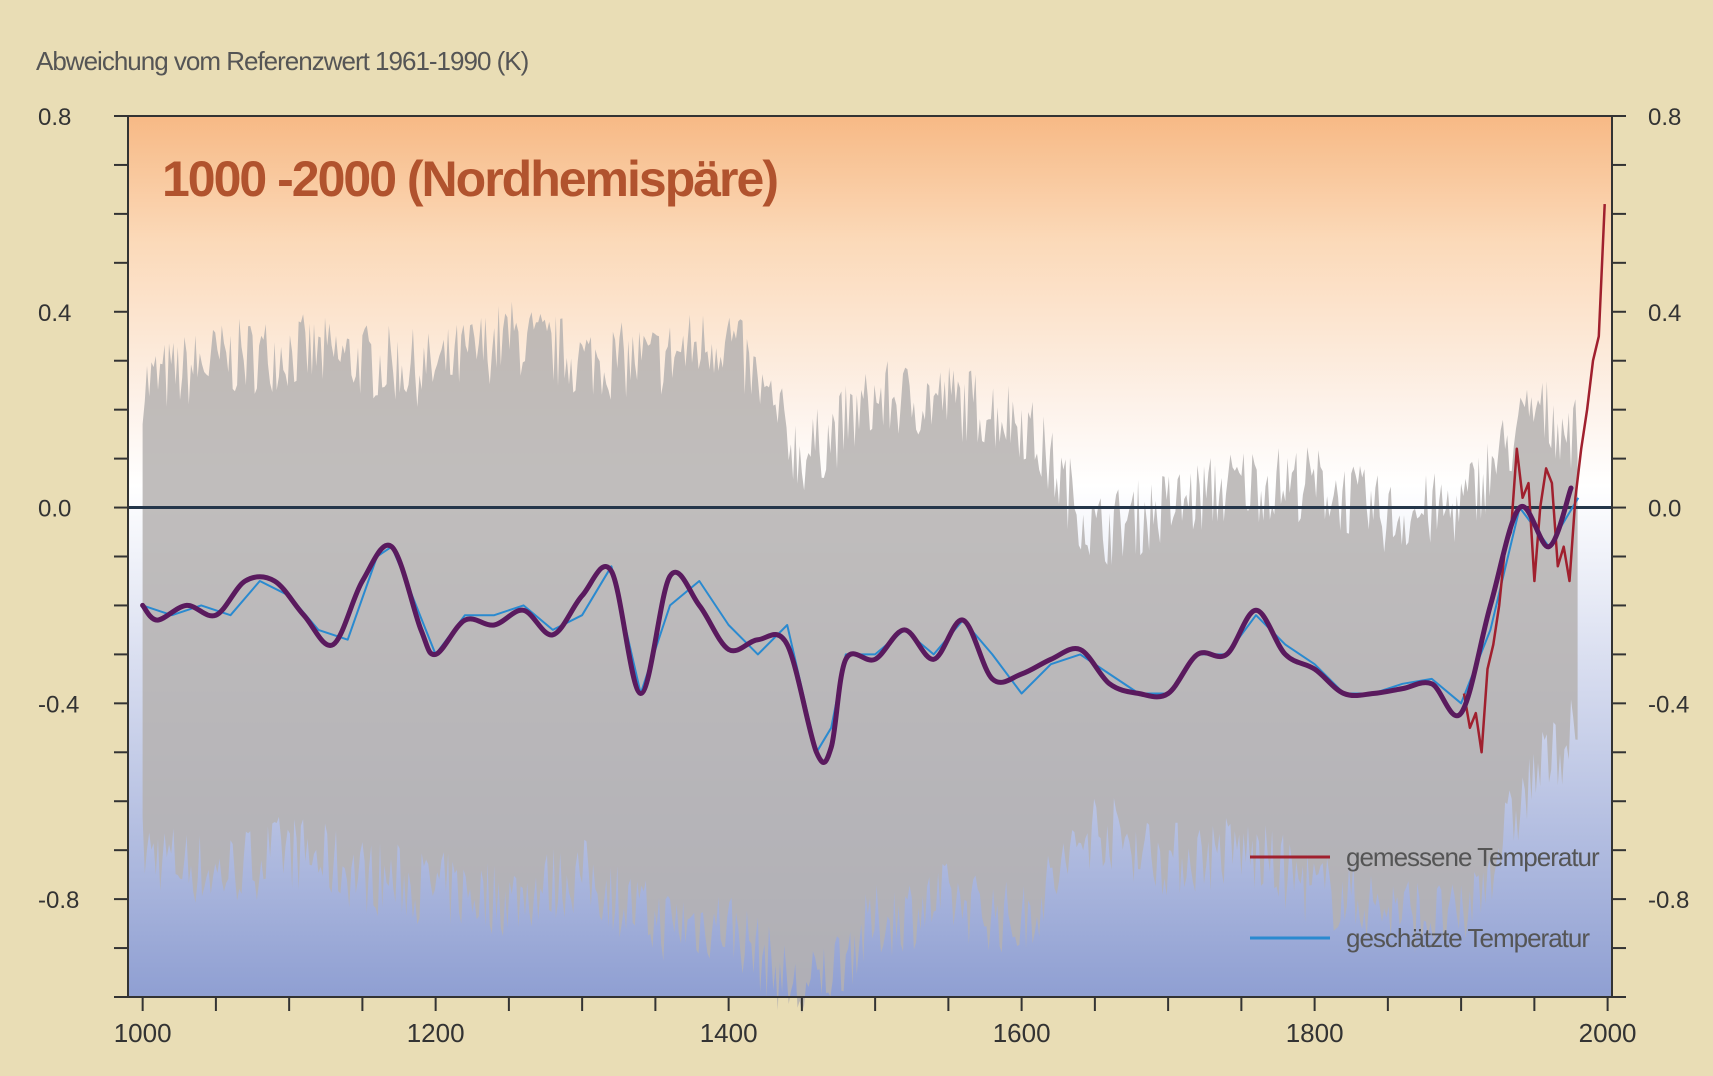 This screenshot has height=1076, width=1713. What do you see at coordinates (1668, 704) in the screenshot?
I see `y-tick-label-right: -0.4` at bounding box center [1668, 704].